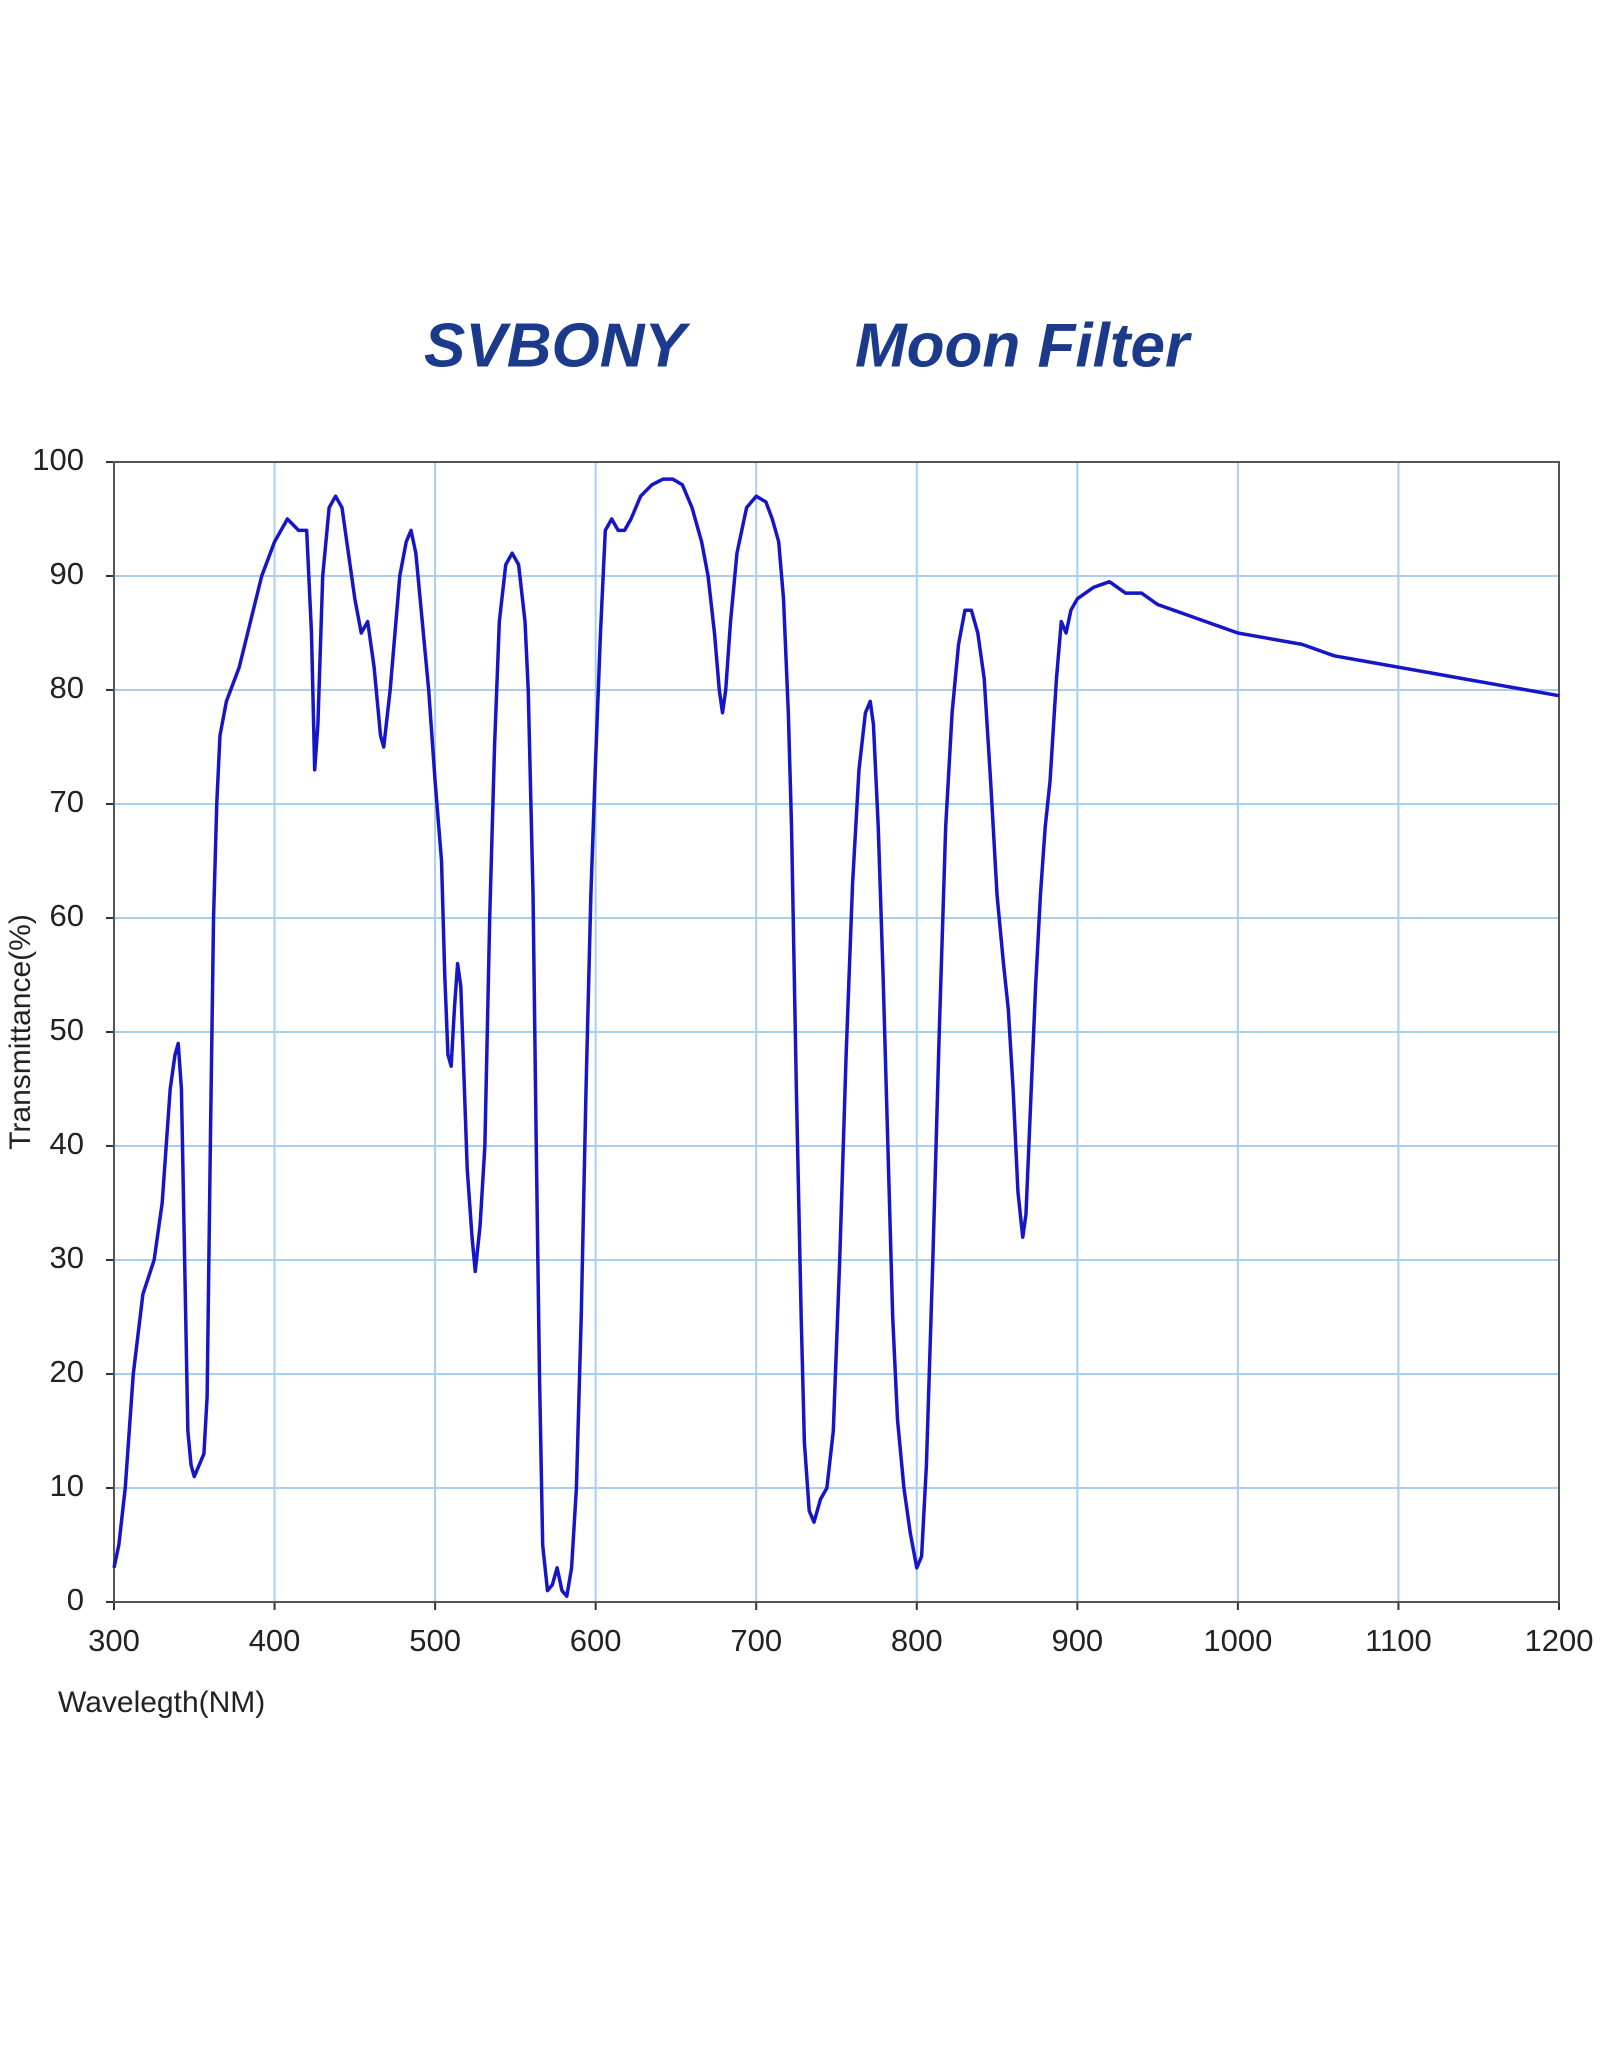 The width and height of the screenshot is (1600, 2048). I want to click on y-axis-label: Transmittance(%), so click(20, 1032).